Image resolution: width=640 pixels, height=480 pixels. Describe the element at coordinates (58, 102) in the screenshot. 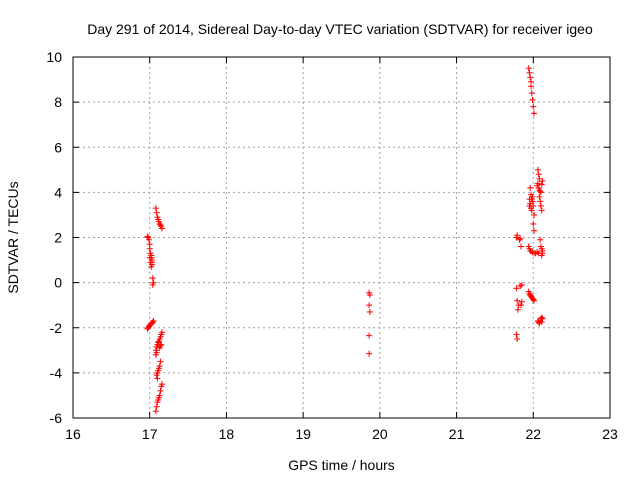

I see `y-tick-label: 8` at that location.